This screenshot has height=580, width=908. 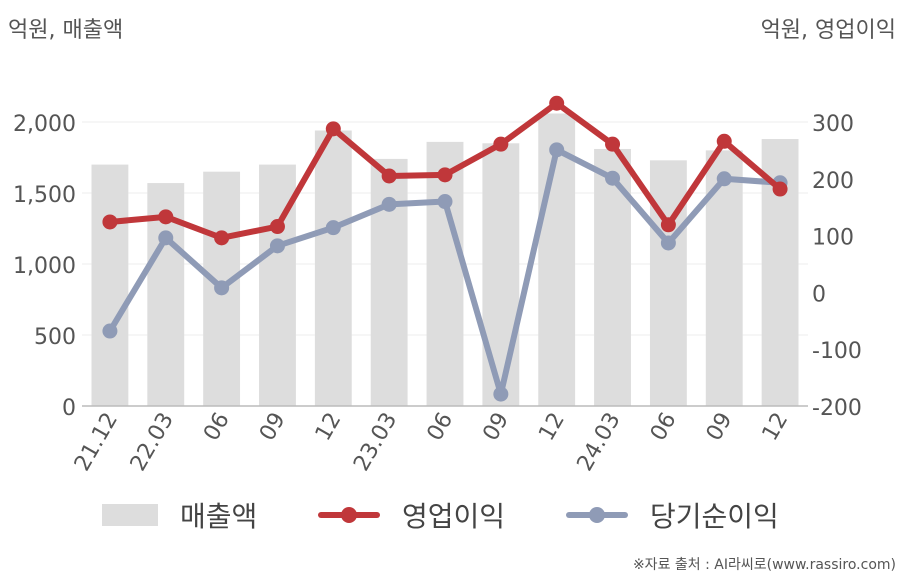 I want to click on right-axis-tick-label: -200, so click(x=837, y=408).